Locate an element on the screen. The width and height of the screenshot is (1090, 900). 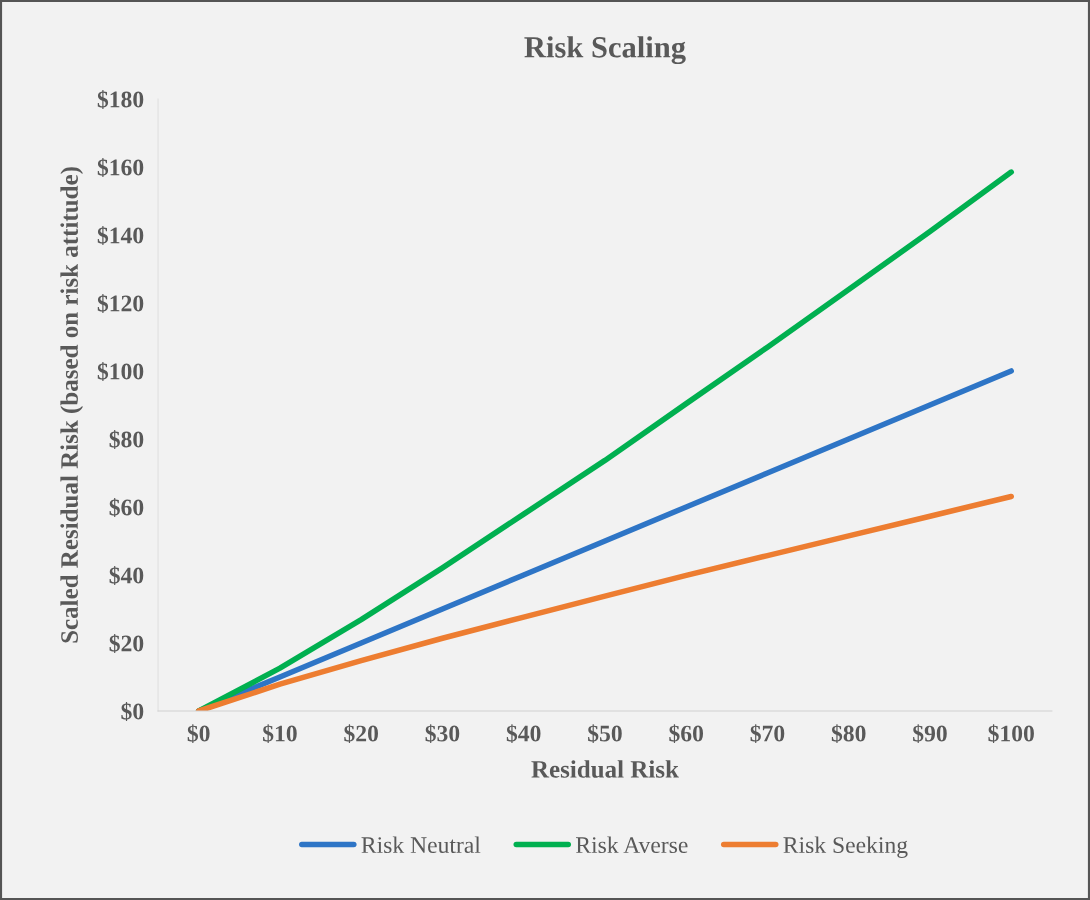
x-tick-label: $40 is located at coordinates (523, 734).